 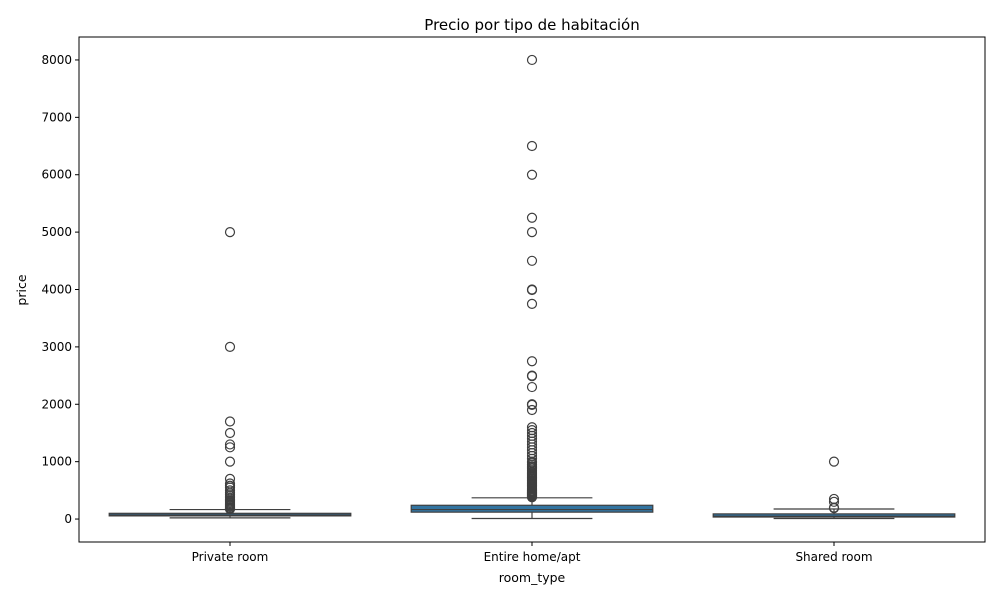 What do you see at coordinates (56, 60) in the screenshot?
I see `y-tick-label: 8000` at bounding box center [56, 60].